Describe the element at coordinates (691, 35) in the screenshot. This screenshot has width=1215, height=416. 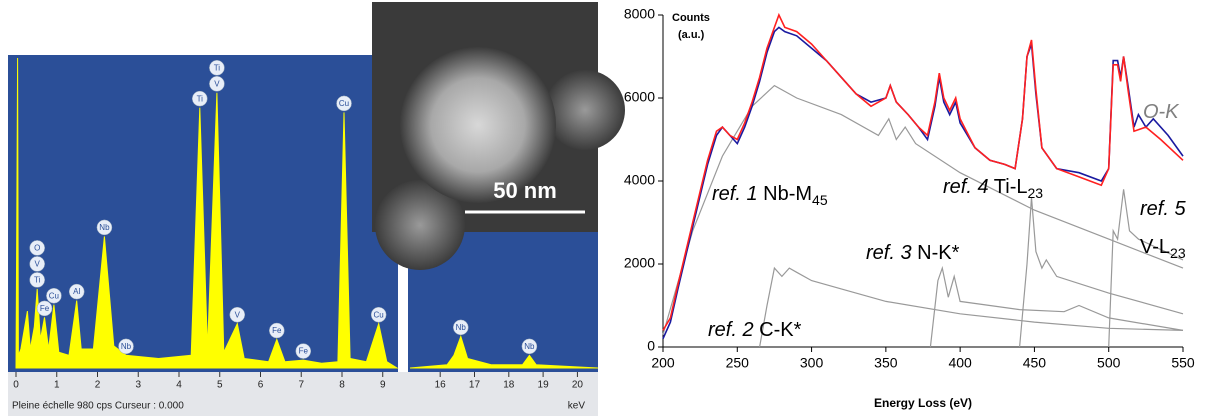
I see `y-axis-label: (a.u.)` at that location.